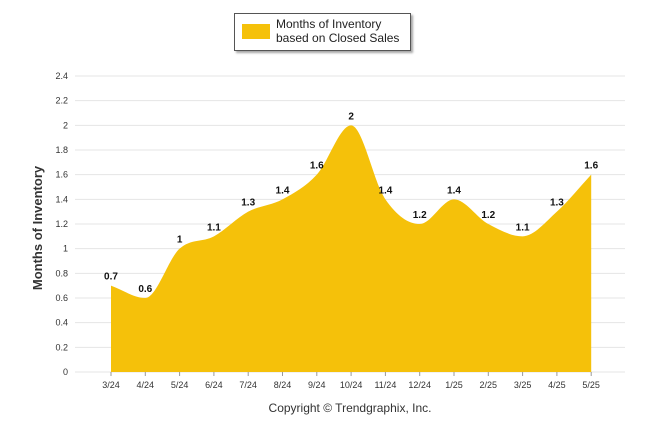  What do you see at coordinates (61, 150) in the screenshot?
I see `y-tick-label: 1.8` at bounding box center [61, 150].